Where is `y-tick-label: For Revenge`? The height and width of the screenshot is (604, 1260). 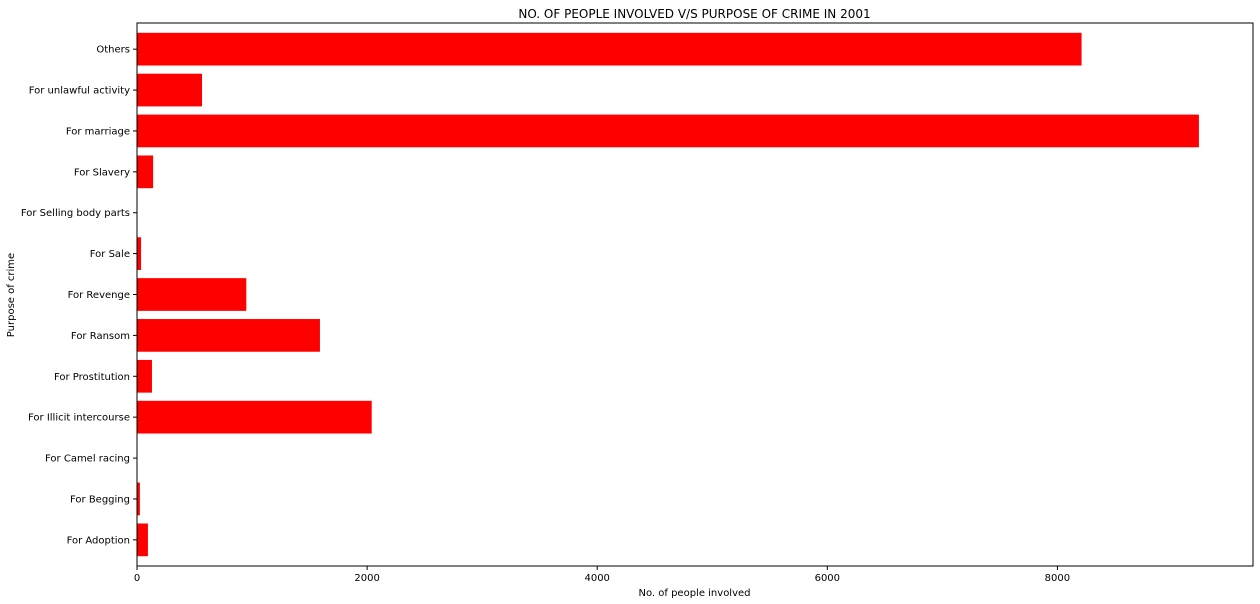
y-tick-label: For Revenge is located at coordinates (99, 295).